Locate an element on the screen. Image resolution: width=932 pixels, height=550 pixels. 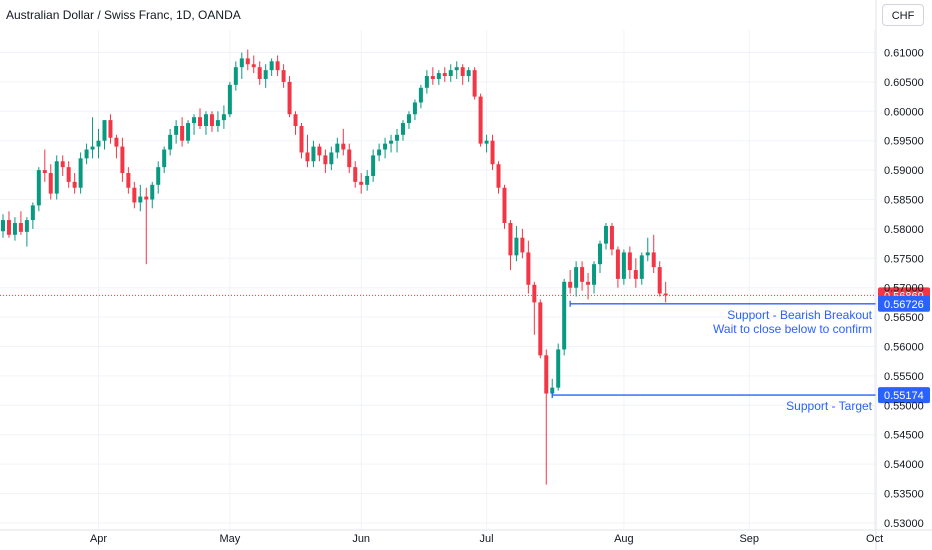
y-tick-label: 0.55500 is located at coordinates (904, 377).